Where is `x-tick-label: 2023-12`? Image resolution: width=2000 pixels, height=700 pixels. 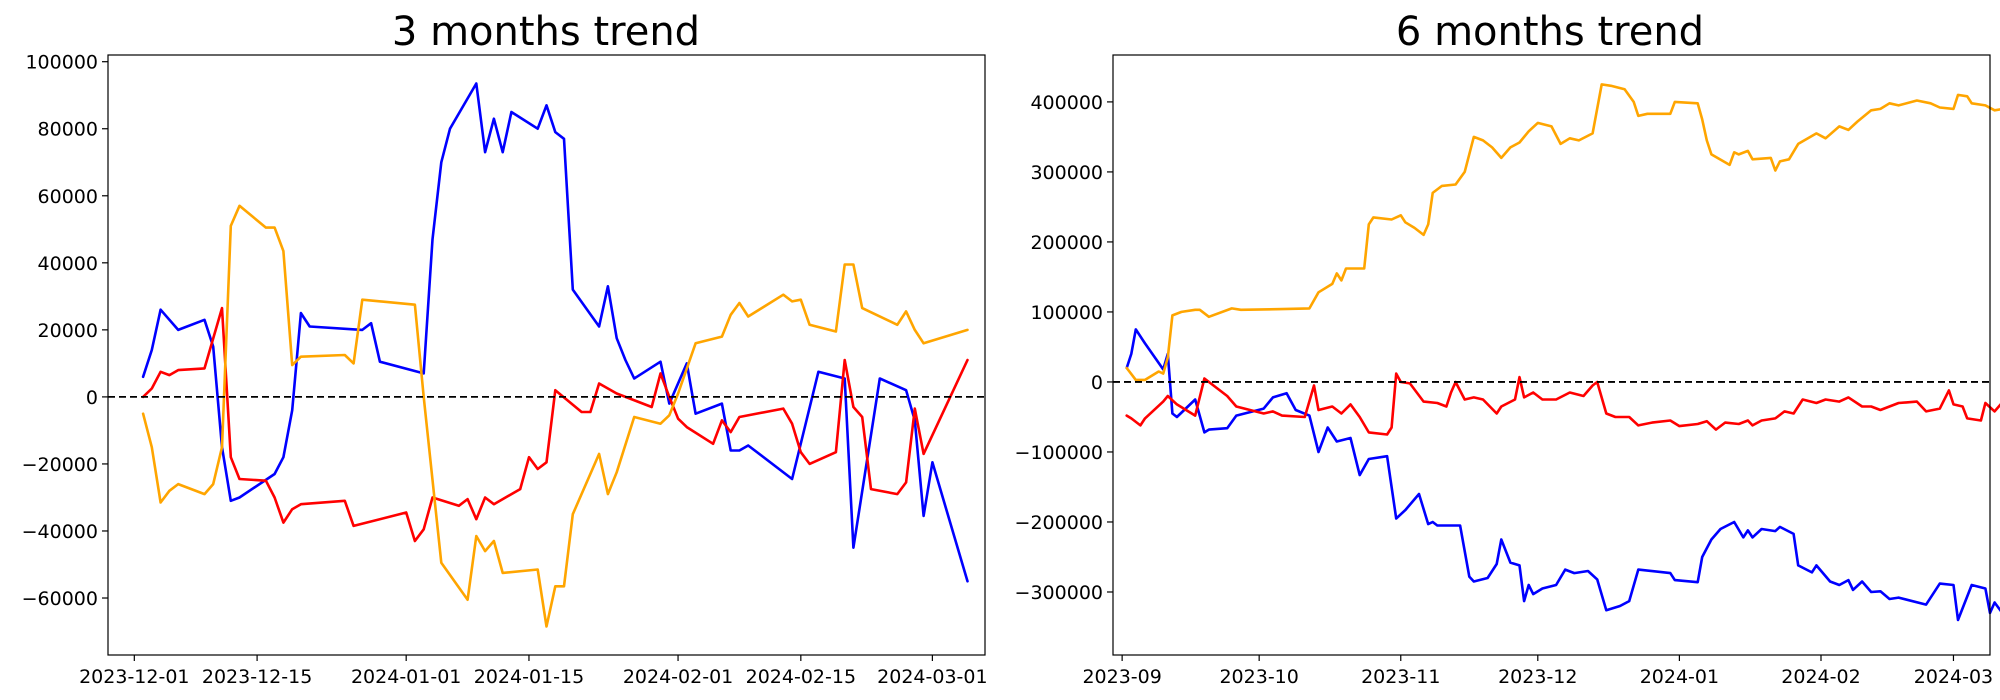 x-tick-label: 2023-12 is located at coordinates (1537, 677).